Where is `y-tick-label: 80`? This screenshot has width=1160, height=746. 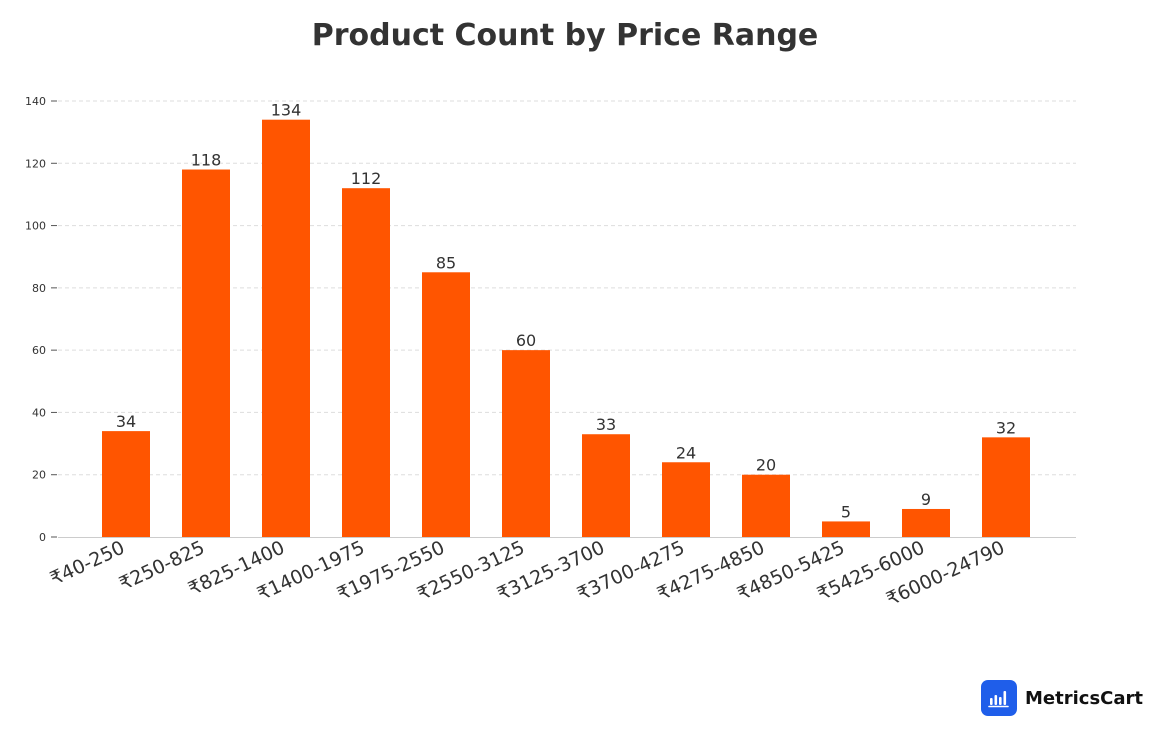 y-tick-label: 80 is located at coordinates (39, 288).